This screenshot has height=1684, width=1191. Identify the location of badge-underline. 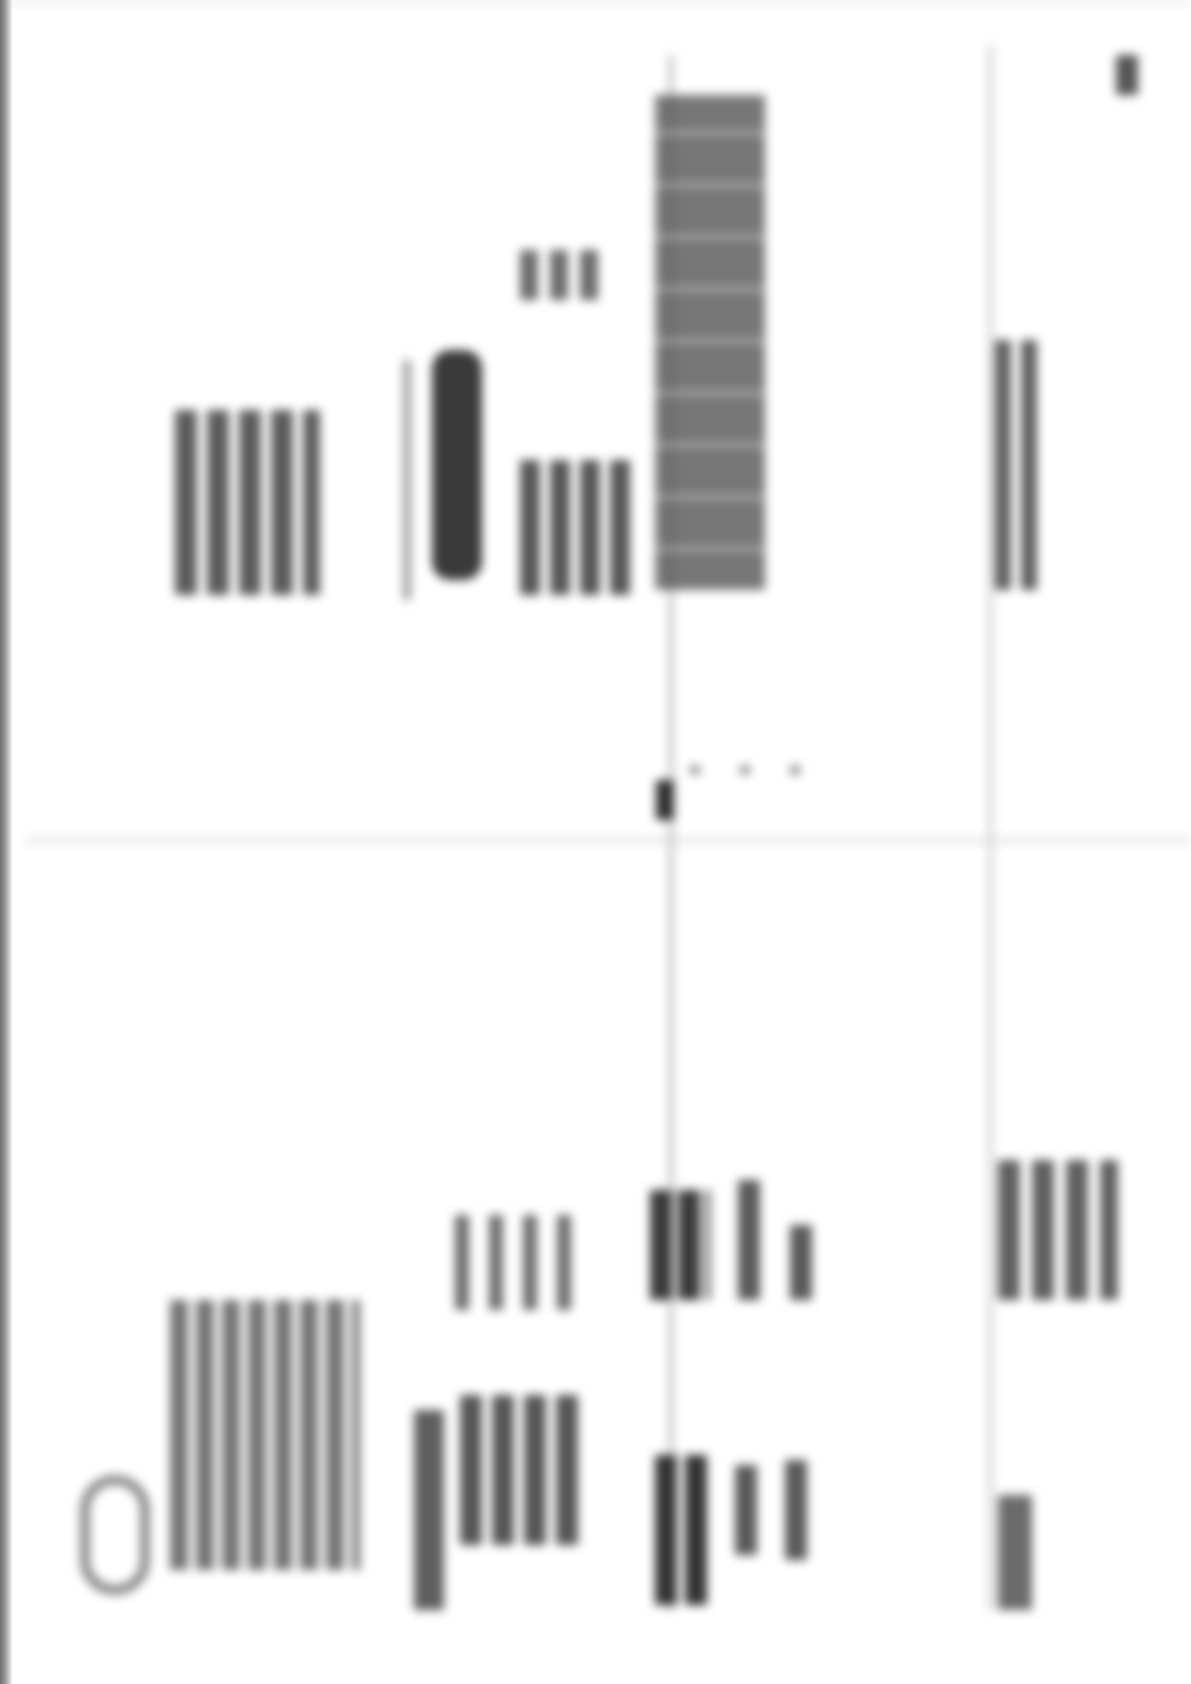
(407, 480).